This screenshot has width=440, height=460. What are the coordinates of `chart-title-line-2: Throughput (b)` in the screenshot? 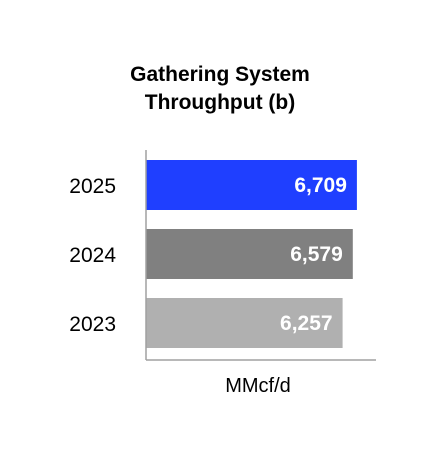 It's located at (220, 102).